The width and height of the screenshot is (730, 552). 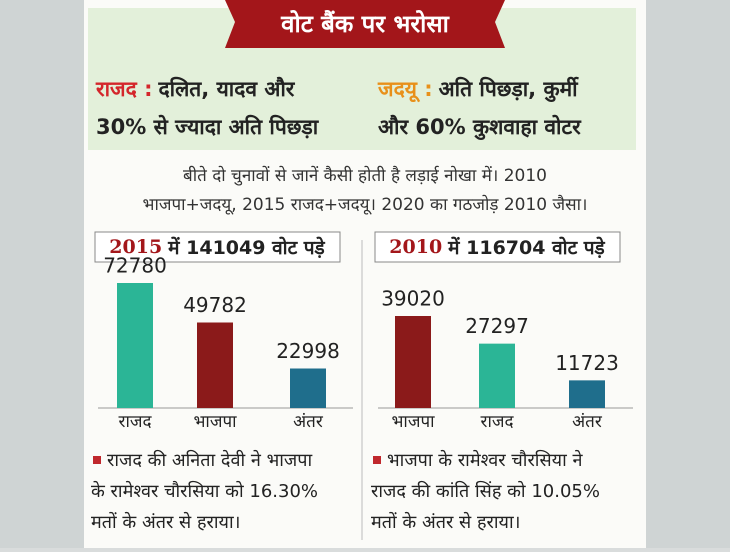 What do you see at coordinates (480, 127) in the screenshot?
I see `party-line: और 60% कुशवाहा वोटर` at bounding box center [480, 127].